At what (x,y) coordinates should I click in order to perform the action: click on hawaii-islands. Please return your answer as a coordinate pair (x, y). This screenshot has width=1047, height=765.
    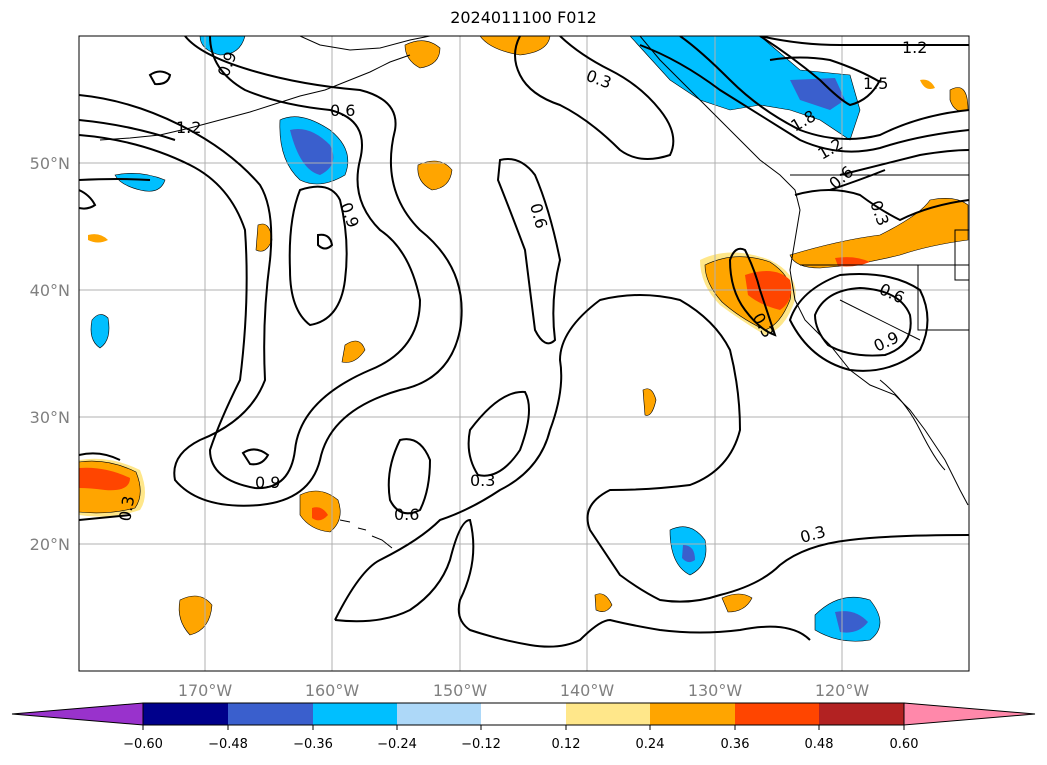
    Looking at the image, I should click on (366, 534).